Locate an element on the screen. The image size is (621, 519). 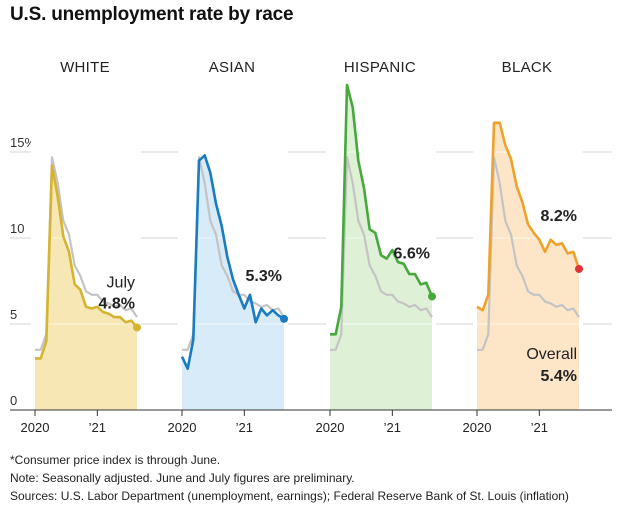
y-tick-label: 5 is located at coordinates (13, 314).